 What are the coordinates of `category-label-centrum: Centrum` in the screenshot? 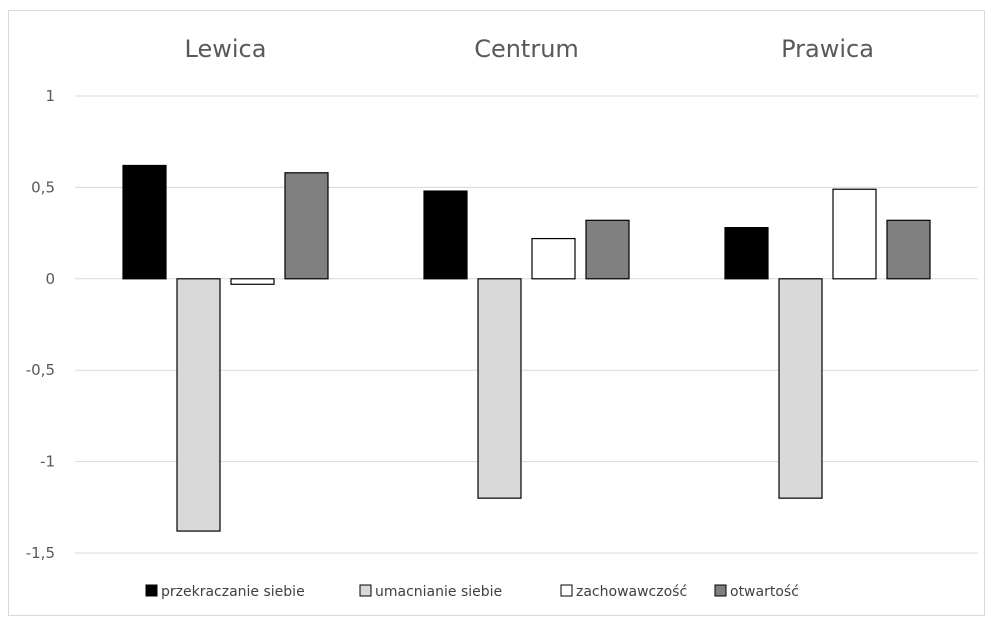 It's located at (526, 49).